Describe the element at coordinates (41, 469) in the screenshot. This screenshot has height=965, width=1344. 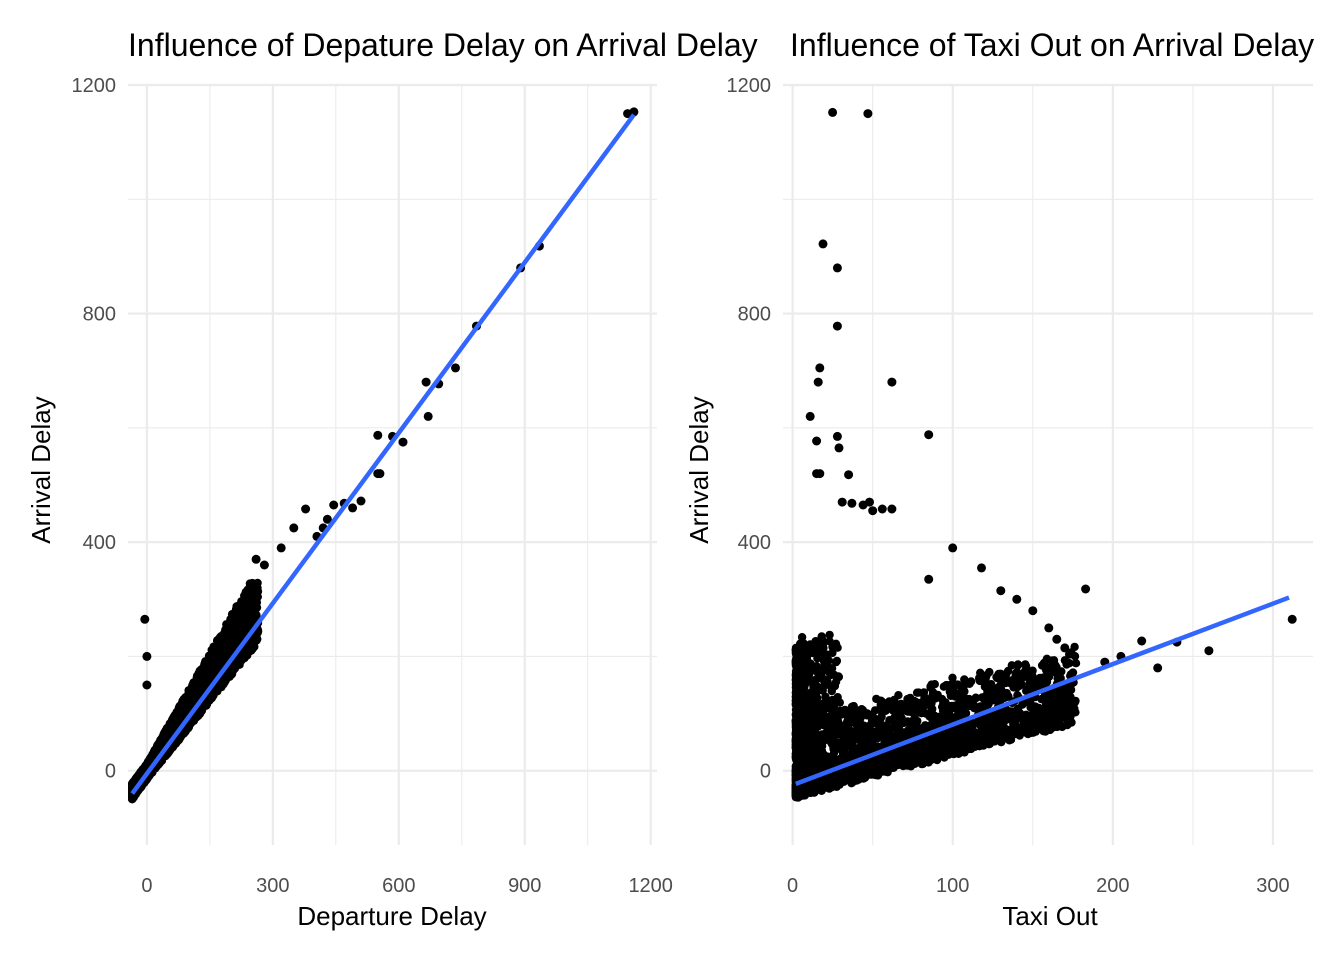
I see `y-axis-title: Arrival Delay` at that location.